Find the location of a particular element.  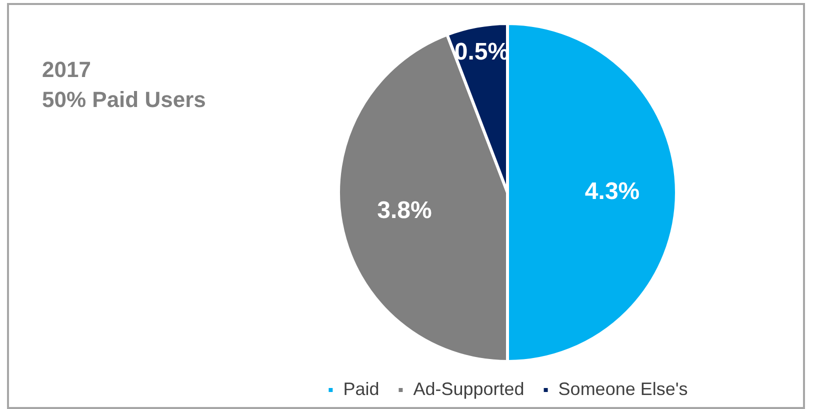

legend-label: Paid is located at coordinates (361, 388).